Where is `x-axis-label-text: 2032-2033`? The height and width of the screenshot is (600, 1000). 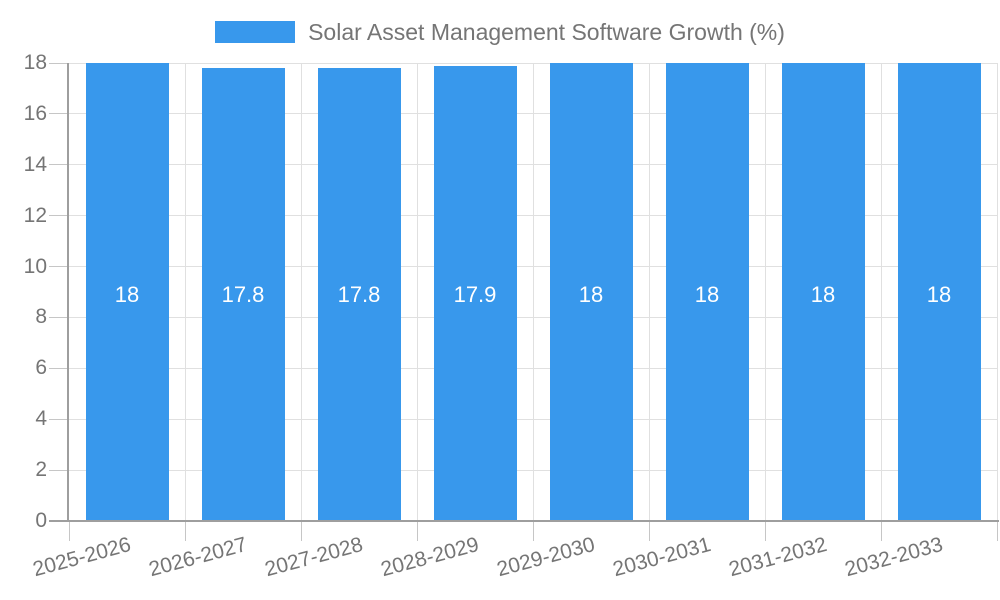
x-axis-label-text: 2032-2033 is located at coordinates (893, 557).